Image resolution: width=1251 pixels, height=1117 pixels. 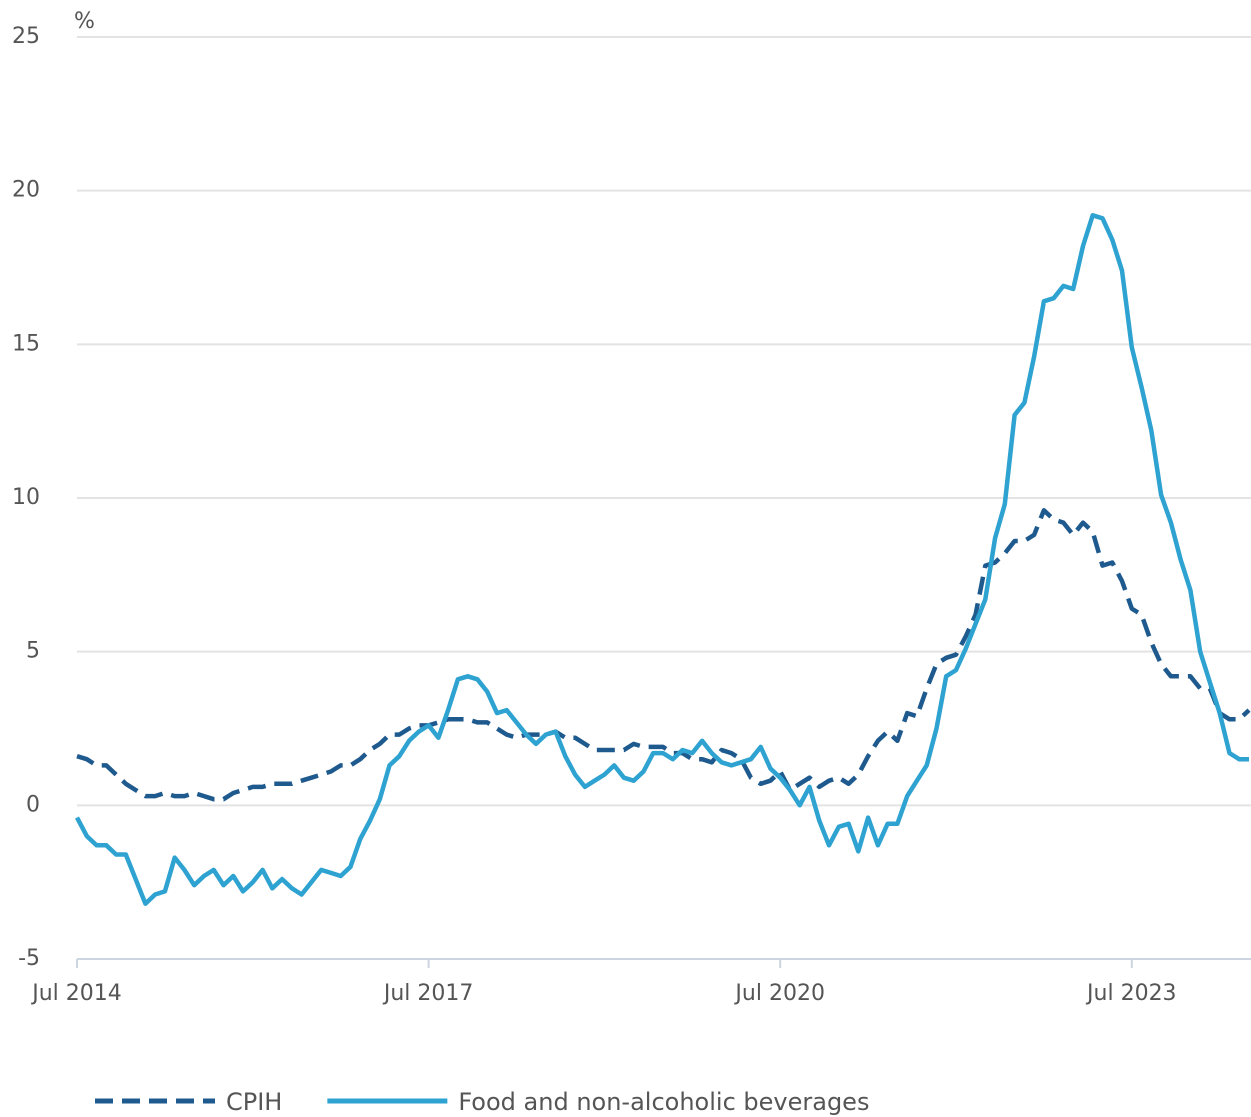 I want to click on y-tick-label: 0, so click(x=33, y=804).